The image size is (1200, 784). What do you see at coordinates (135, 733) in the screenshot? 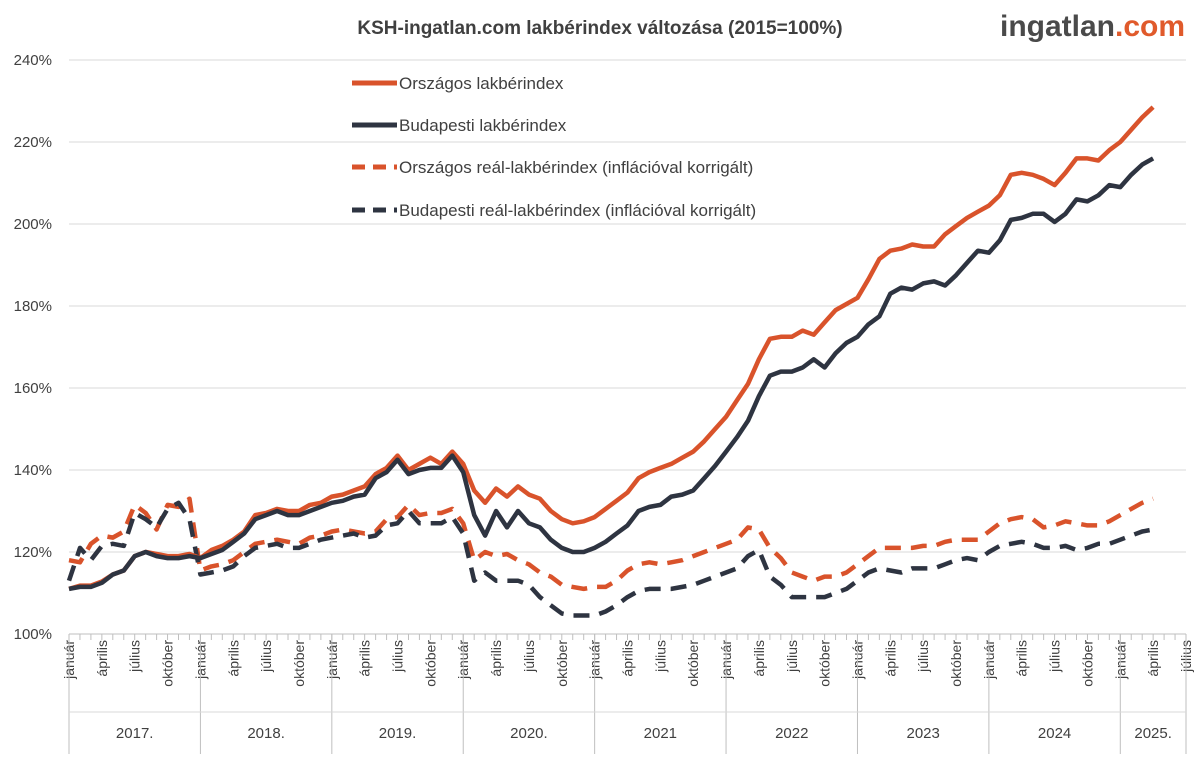
I see `x-year-label: 2017.` at bounding box center [135, 733].